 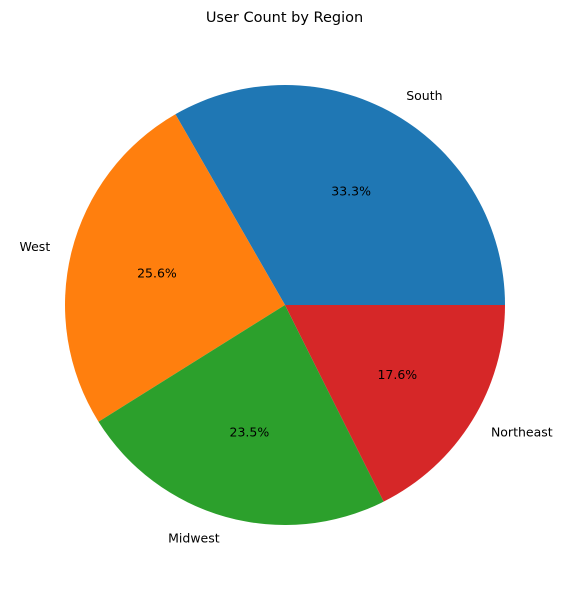 What do you see at coordinates (157, 272) in the screenshot?
I see `slice-percent-west: 25.6%` at bounding box center [157, 272].